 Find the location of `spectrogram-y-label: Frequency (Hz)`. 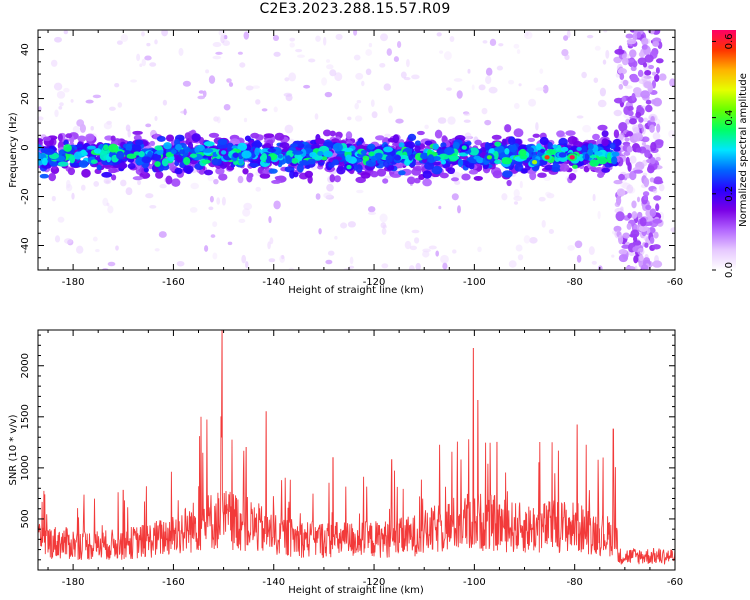

spectrogram-y-label: Frequency (Hz) is located at coordinates (13, 150).